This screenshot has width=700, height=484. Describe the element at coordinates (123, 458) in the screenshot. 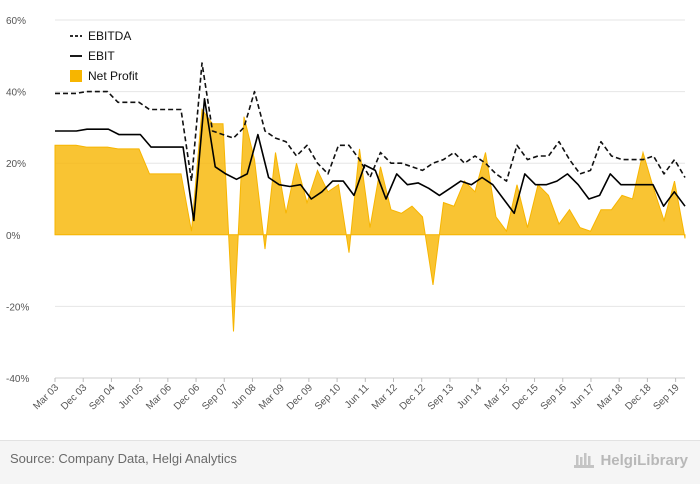

I see `source-note: Source: Company Data, Helgi Analytics` at that location.